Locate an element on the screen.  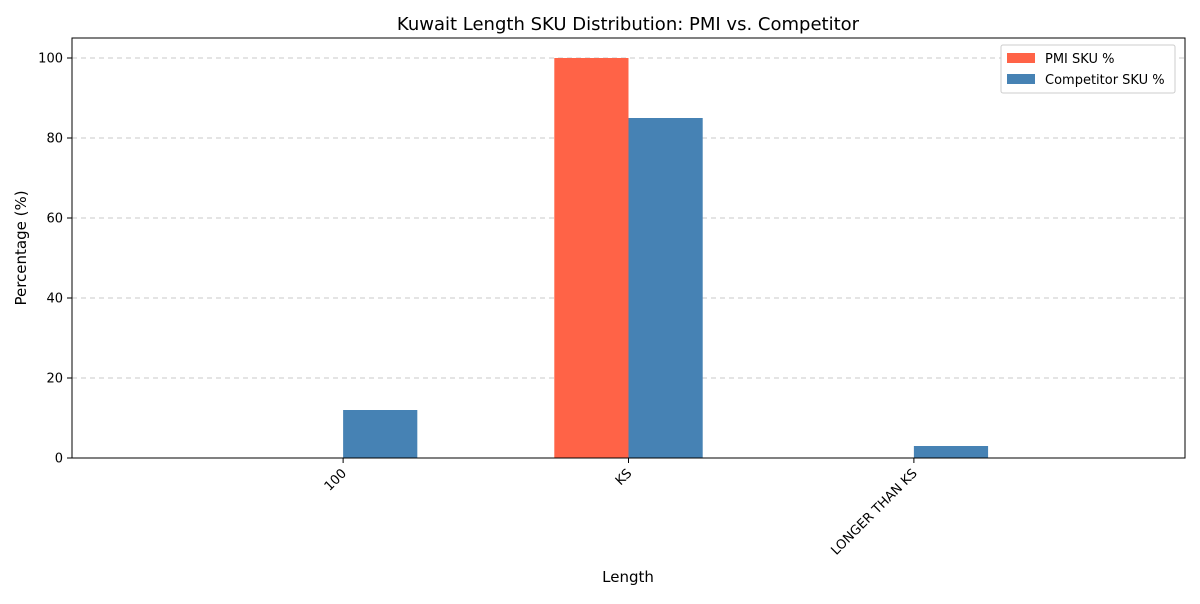
y-axis-label: Percentage (%) is located at coordinates (21, 247).